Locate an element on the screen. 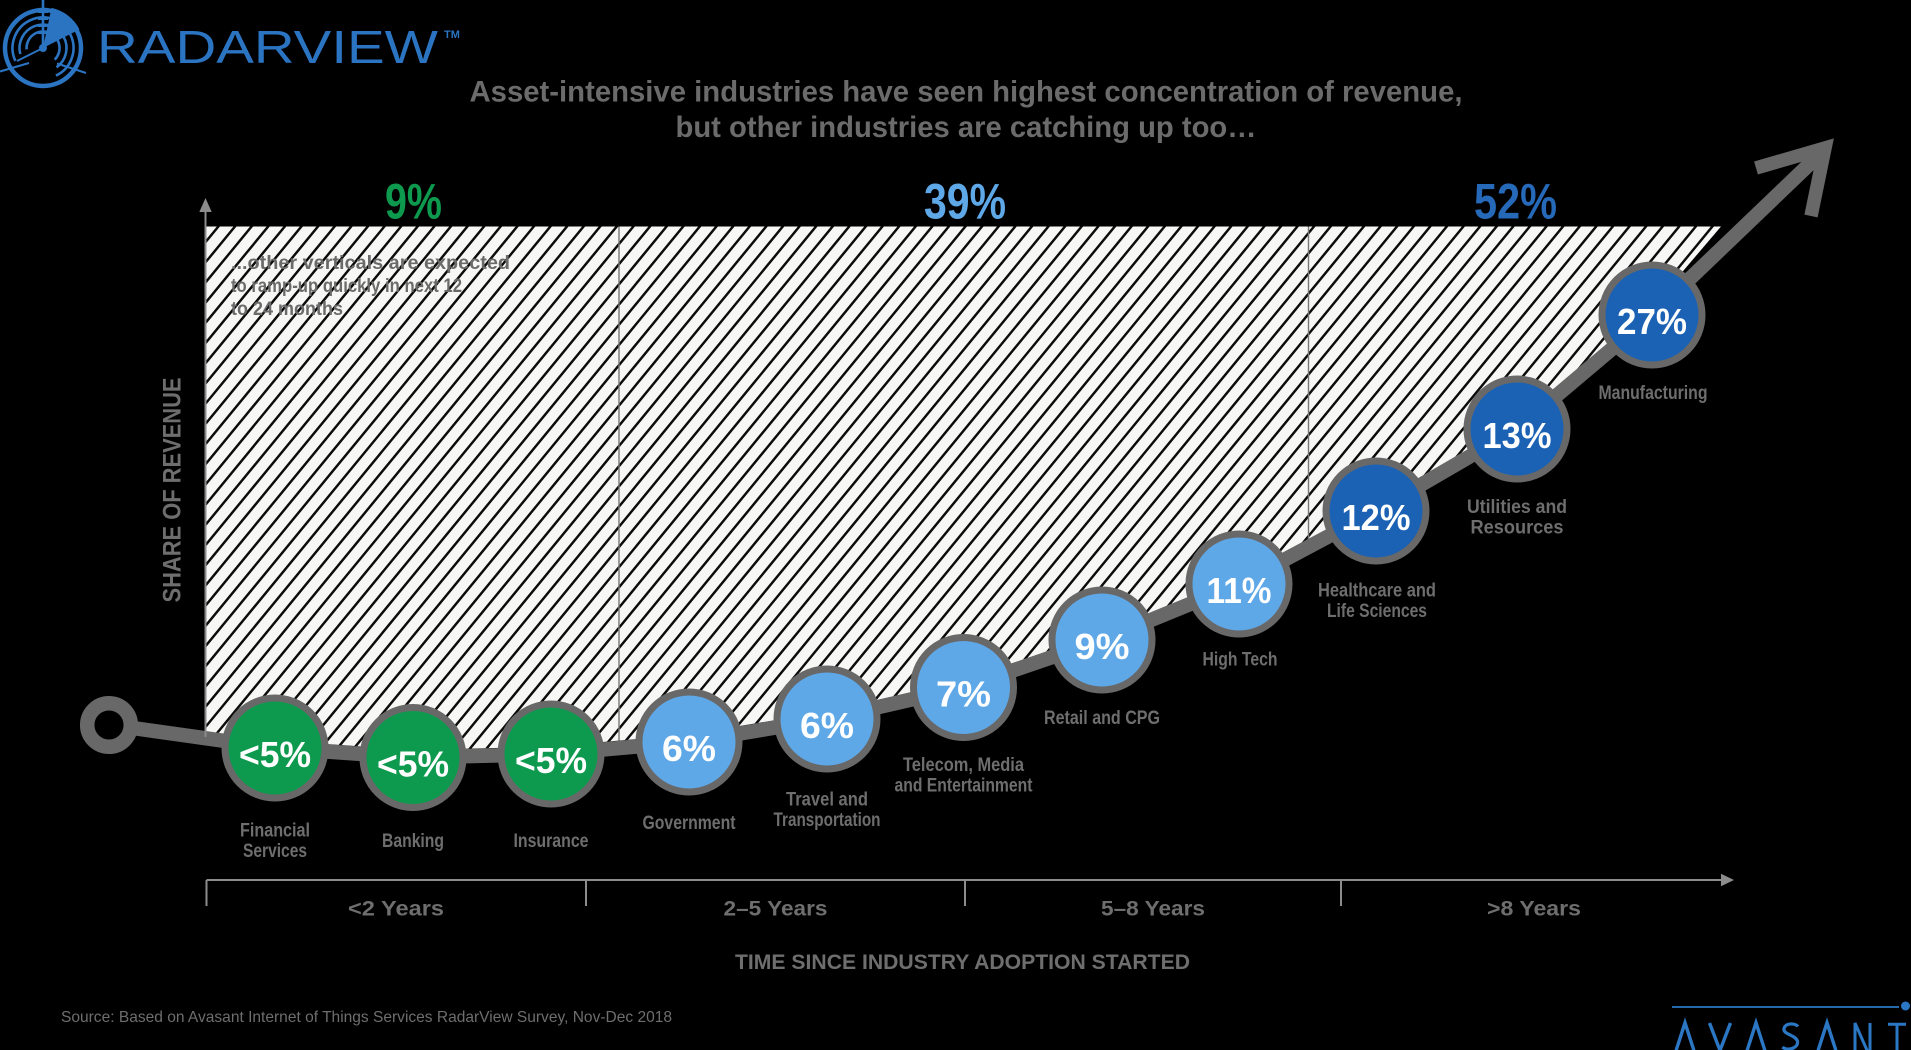 This screenshot has height=1050, width=1911. svg-text: <2 Years is located at coordinates (396, 909).